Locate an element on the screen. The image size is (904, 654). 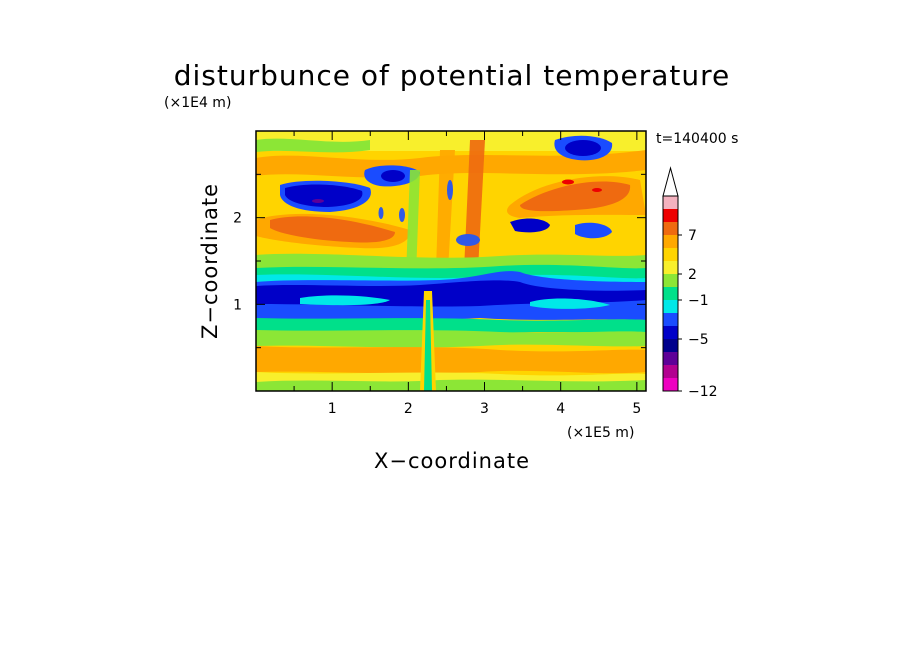
x-tick-label: 1 is located at coordinates (332, 409).